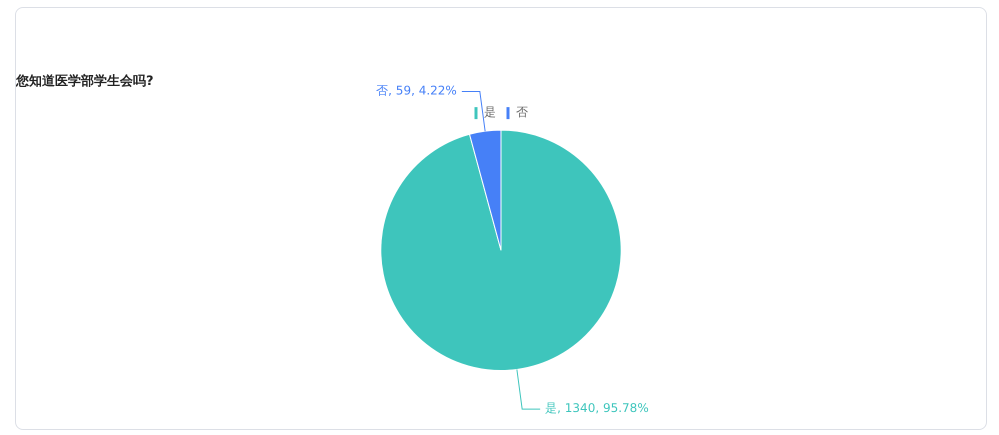 Image resolution: width=999 pixels, height=435 pixels. Describe the element at coordinates (416, 91) in the screenshot. I see `data-label: 否, 59, 4.22%` at that location.